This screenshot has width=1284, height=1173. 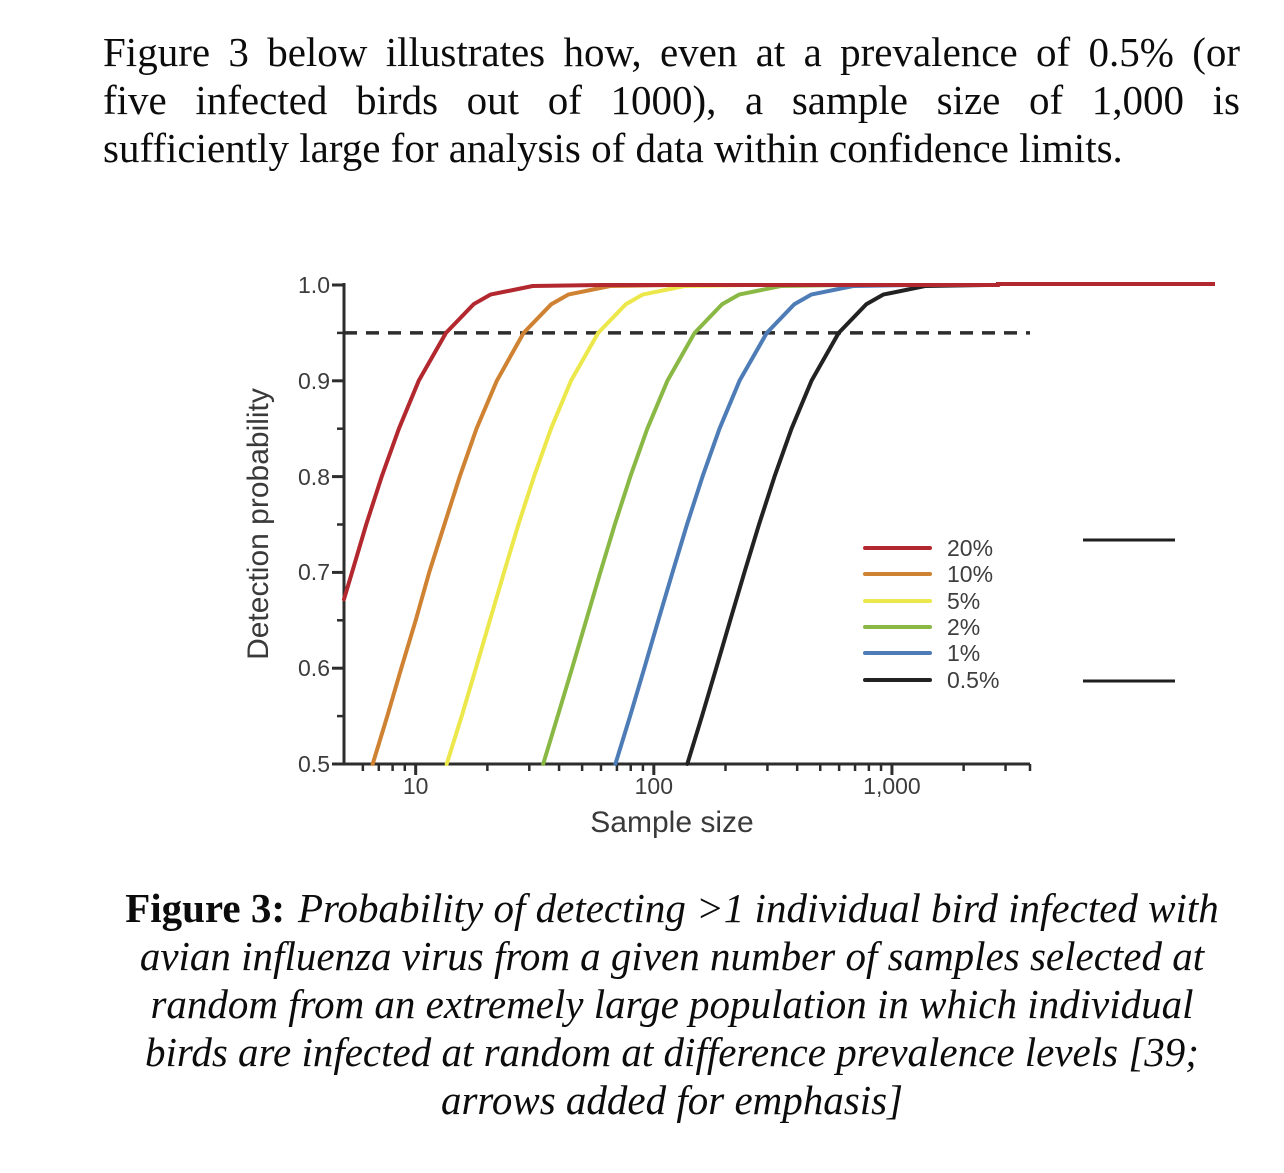 What do you see at coordinates (892, 786) in the screenshot?
I see `x-tick-label: 1,000` at bounding box center [892, 786].